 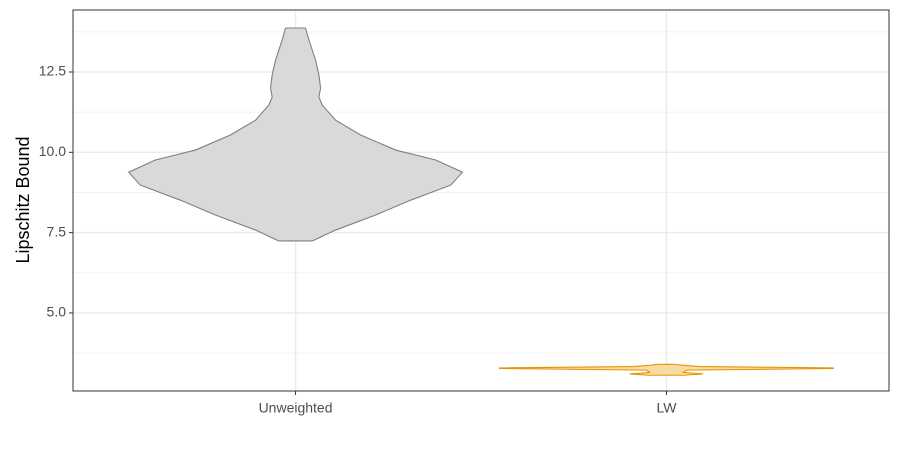 I want to click on y-tick-label: 10.0, so click(x=52, y=151).